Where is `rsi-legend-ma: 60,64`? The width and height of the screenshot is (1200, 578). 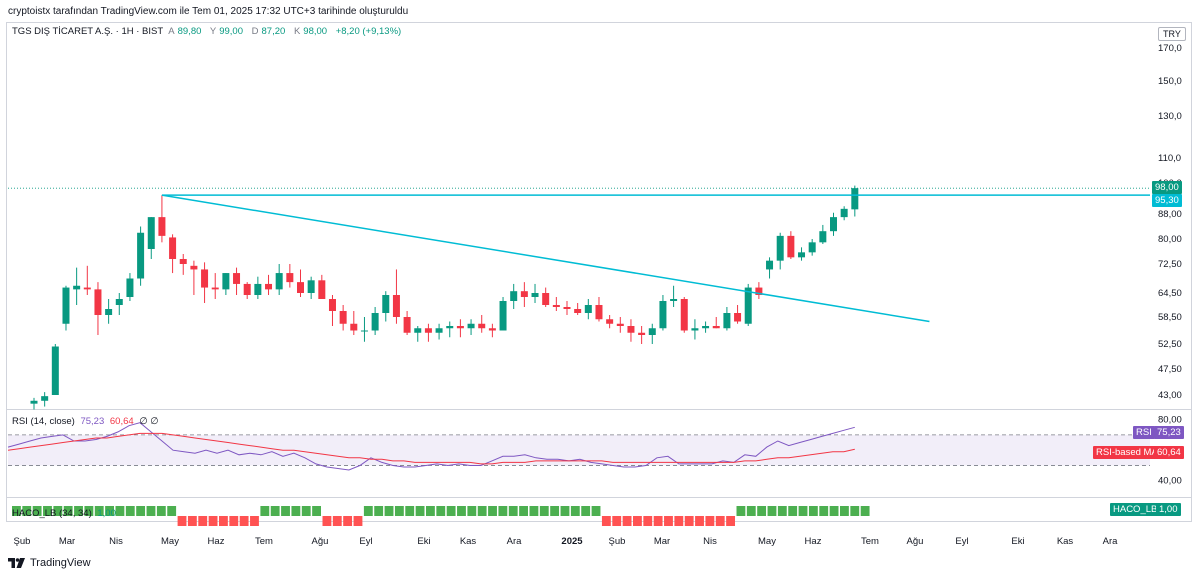
rsi-legend-ma: 60,64 is located at coordinates (121, 421).